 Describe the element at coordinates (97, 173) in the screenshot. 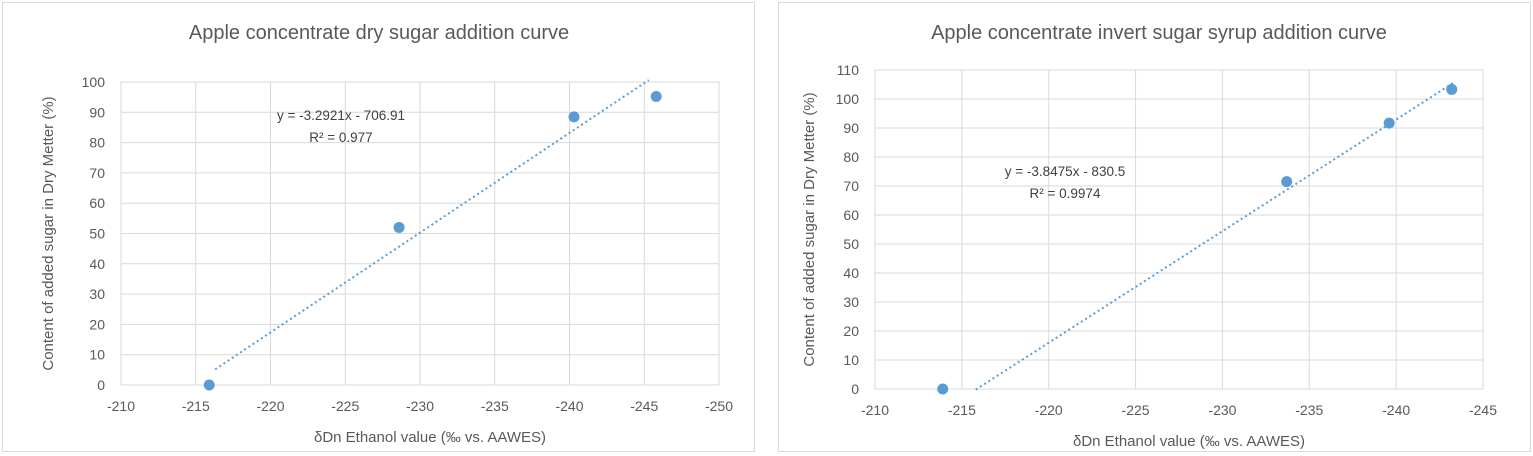

I see `c1-y-tick-label: 70` at that location.